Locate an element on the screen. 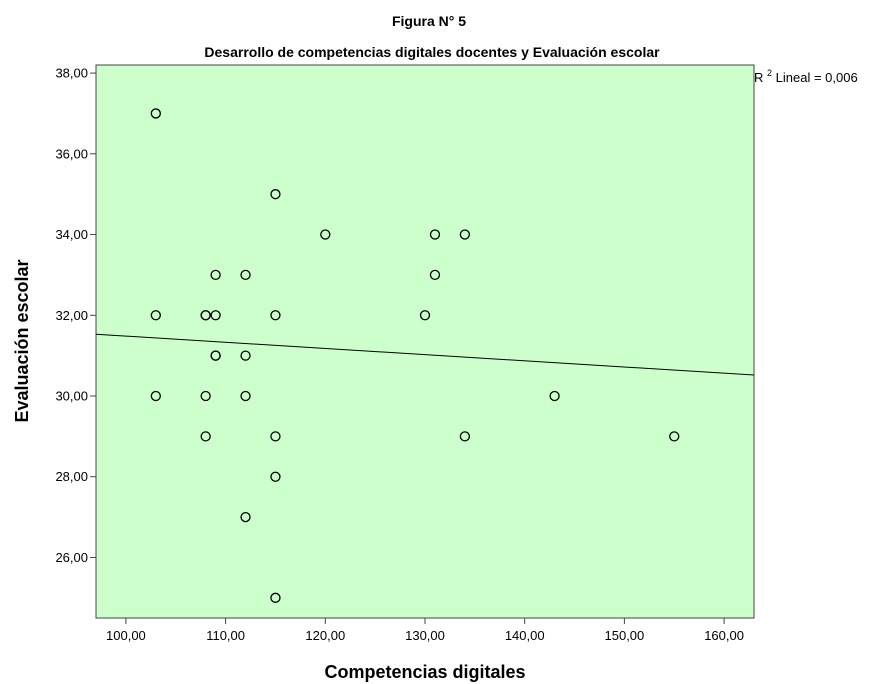  y-tick-label: 34,00 is located at coordinates (71, 234).